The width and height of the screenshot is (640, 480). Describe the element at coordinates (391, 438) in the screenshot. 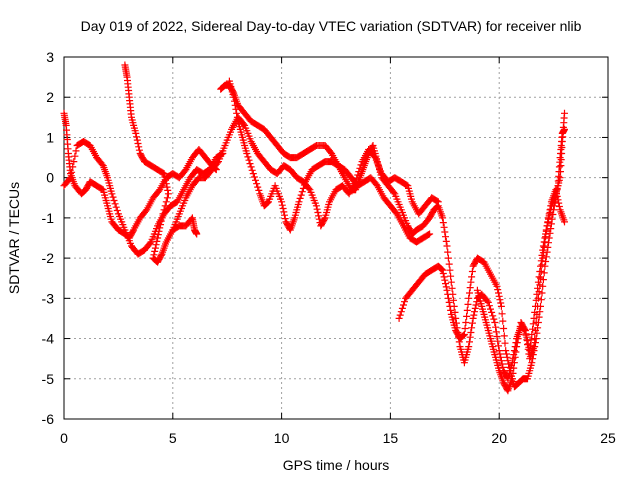

I see `x-tick-label: 15` at that location.